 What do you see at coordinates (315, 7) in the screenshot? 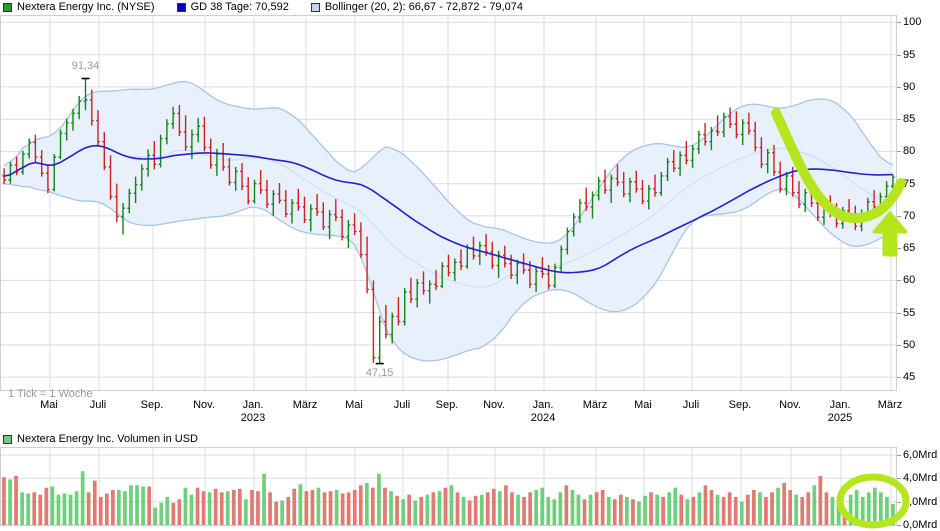
I see `light-blue-square-icon` at bounding box center [315, 7].